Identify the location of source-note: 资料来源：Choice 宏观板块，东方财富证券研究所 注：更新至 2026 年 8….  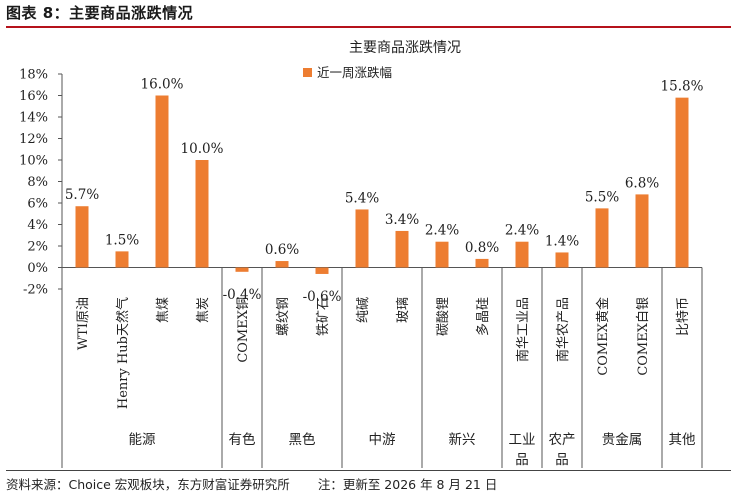
(251, 483).